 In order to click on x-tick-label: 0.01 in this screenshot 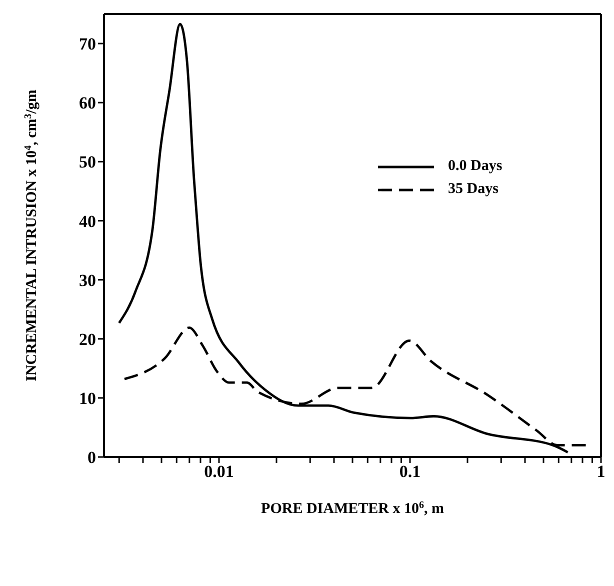, I will do `click(219, 472)`.